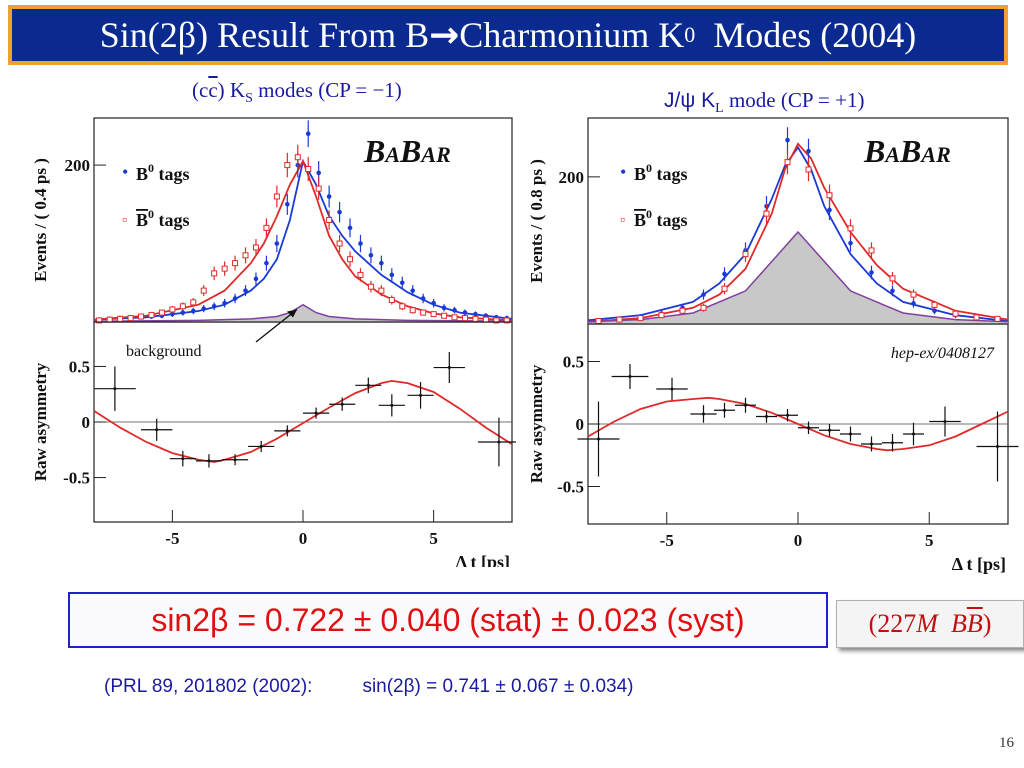  What do you see at coordinates (327, 90) in the screenshot?
I see `left-subtitle-part: modes (CP = −1)` at bounding box center [327, 90].